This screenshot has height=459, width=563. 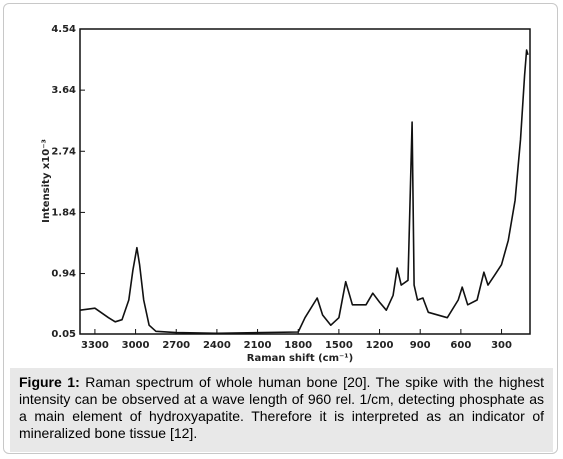 I want to click on x-axis-label: Raman shift (cm⁻¹), so click(x=300, y=358).